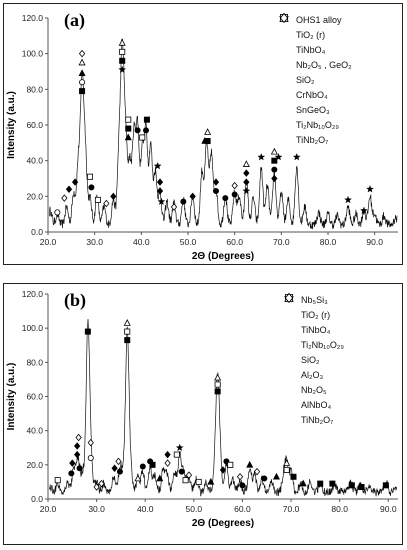 The height and width of the screenshot is (550, 407). Describe the element at coordinates (314, 389) in the screenshot. I see `legend-label: Nb₂O₅` at that location.